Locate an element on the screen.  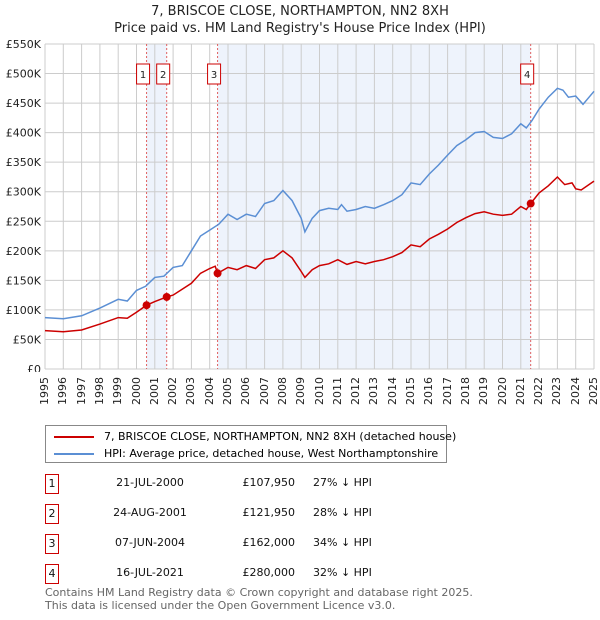
y-tick-label: £50K is located at coordinates (27, 339).